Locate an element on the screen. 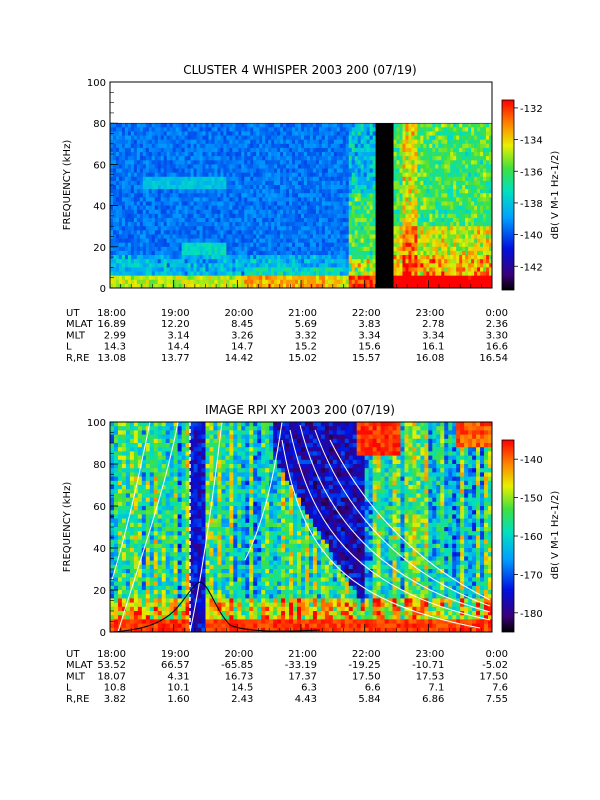 This screenshot has height=800, width=600. ephemeris-row-label: MLAT is located at coordinates (79, 665).